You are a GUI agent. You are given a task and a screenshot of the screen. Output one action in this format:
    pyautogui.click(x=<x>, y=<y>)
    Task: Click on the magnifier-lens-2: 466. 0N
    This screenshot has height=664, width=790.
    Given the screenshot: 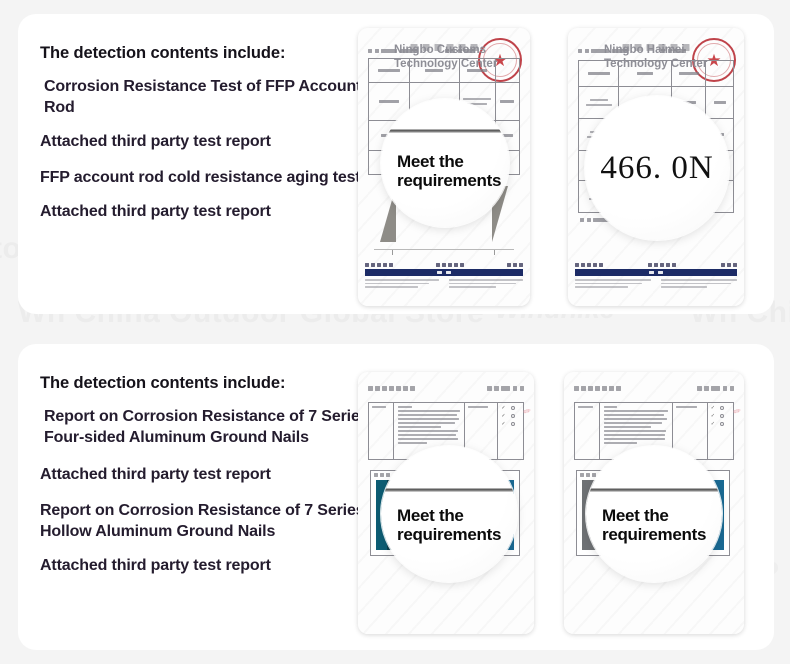 What is the action you would take?
    pyautogui.click(x=657, y=168)
    